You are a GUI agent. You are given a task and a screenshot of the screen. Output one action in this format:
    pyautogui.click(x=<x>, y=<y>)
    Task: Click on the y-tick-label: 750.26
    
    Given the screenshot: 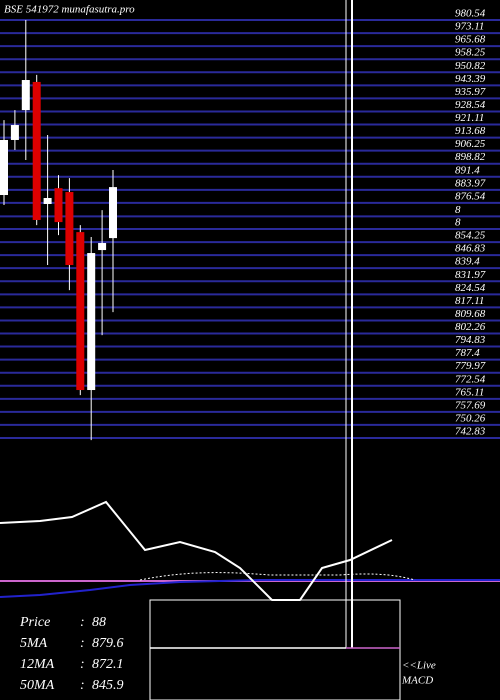 What is the action you would take?
    pyautogui.click(x=470, y=418)
    